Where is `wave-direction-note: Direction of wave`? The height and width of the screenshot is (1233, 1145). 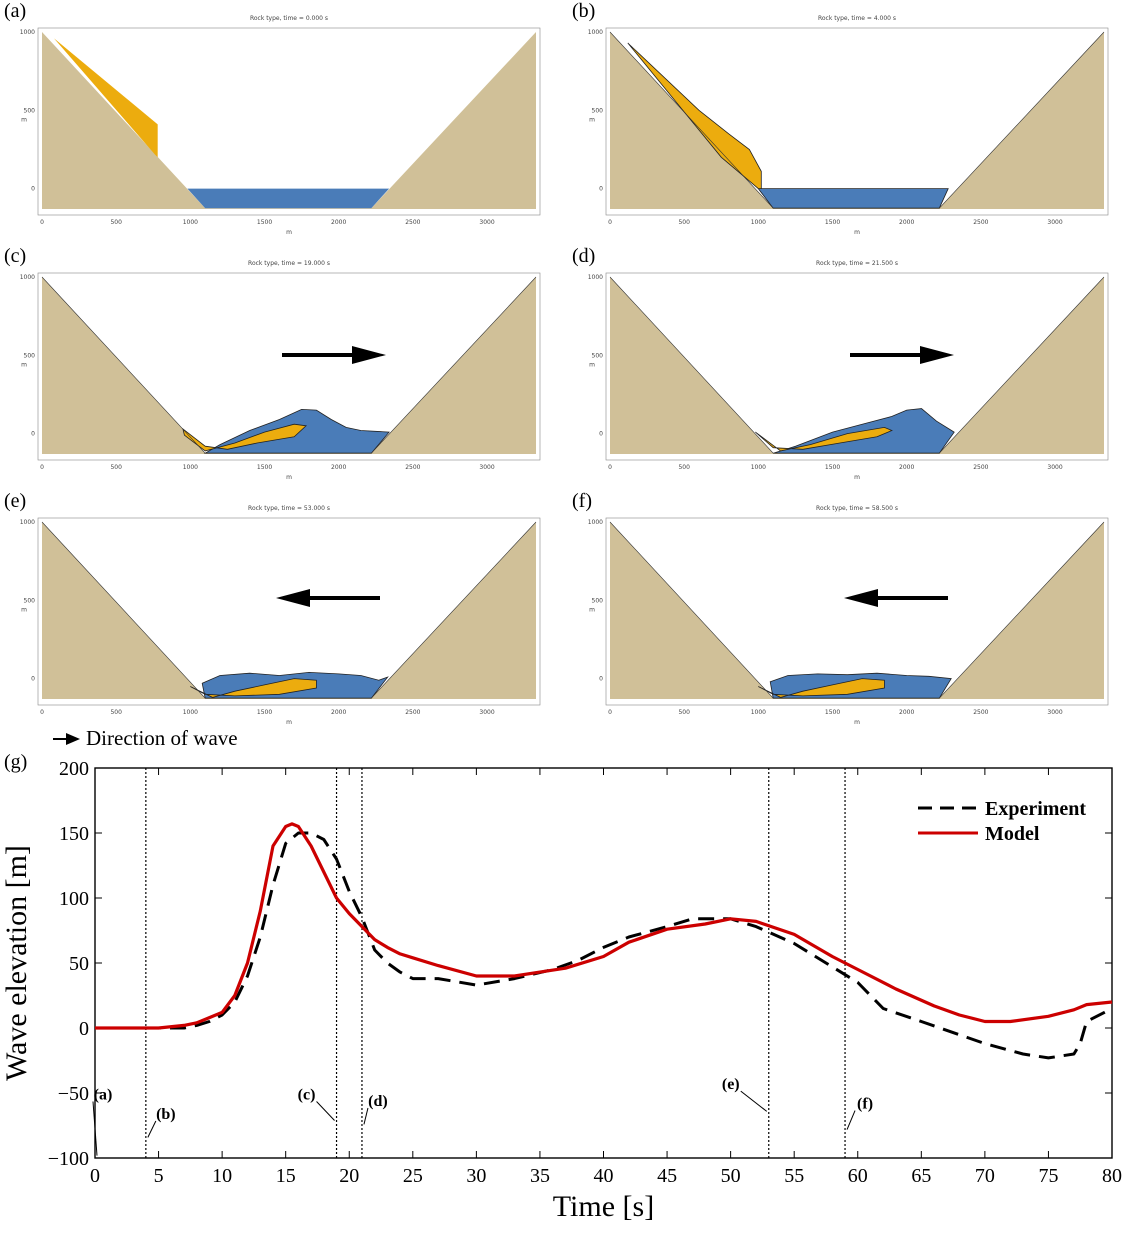 wave-direction-note: Direction of wave is located at coordinates (145, 738).